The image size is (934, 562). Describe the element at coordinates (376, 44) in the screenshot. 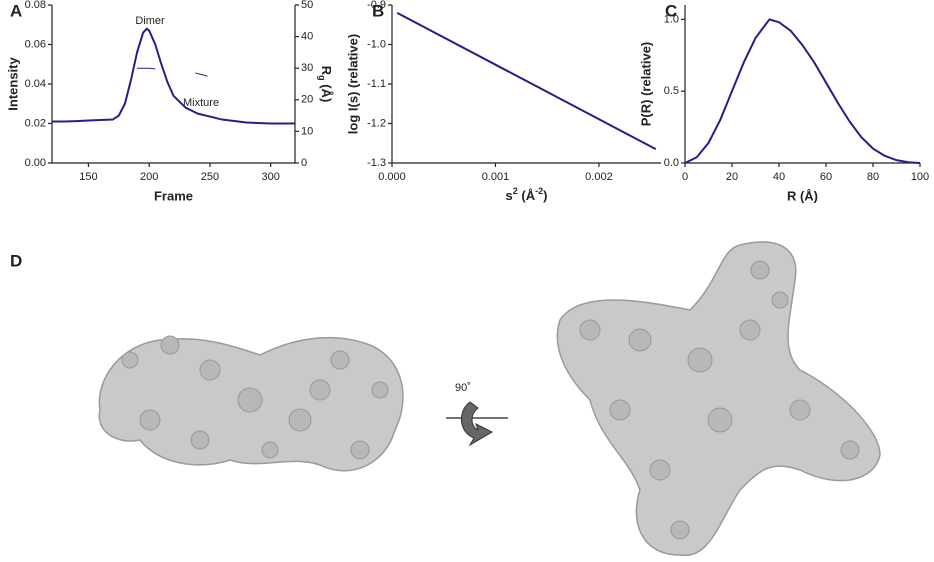

I see `y-tick-label: -1.0` at that location.